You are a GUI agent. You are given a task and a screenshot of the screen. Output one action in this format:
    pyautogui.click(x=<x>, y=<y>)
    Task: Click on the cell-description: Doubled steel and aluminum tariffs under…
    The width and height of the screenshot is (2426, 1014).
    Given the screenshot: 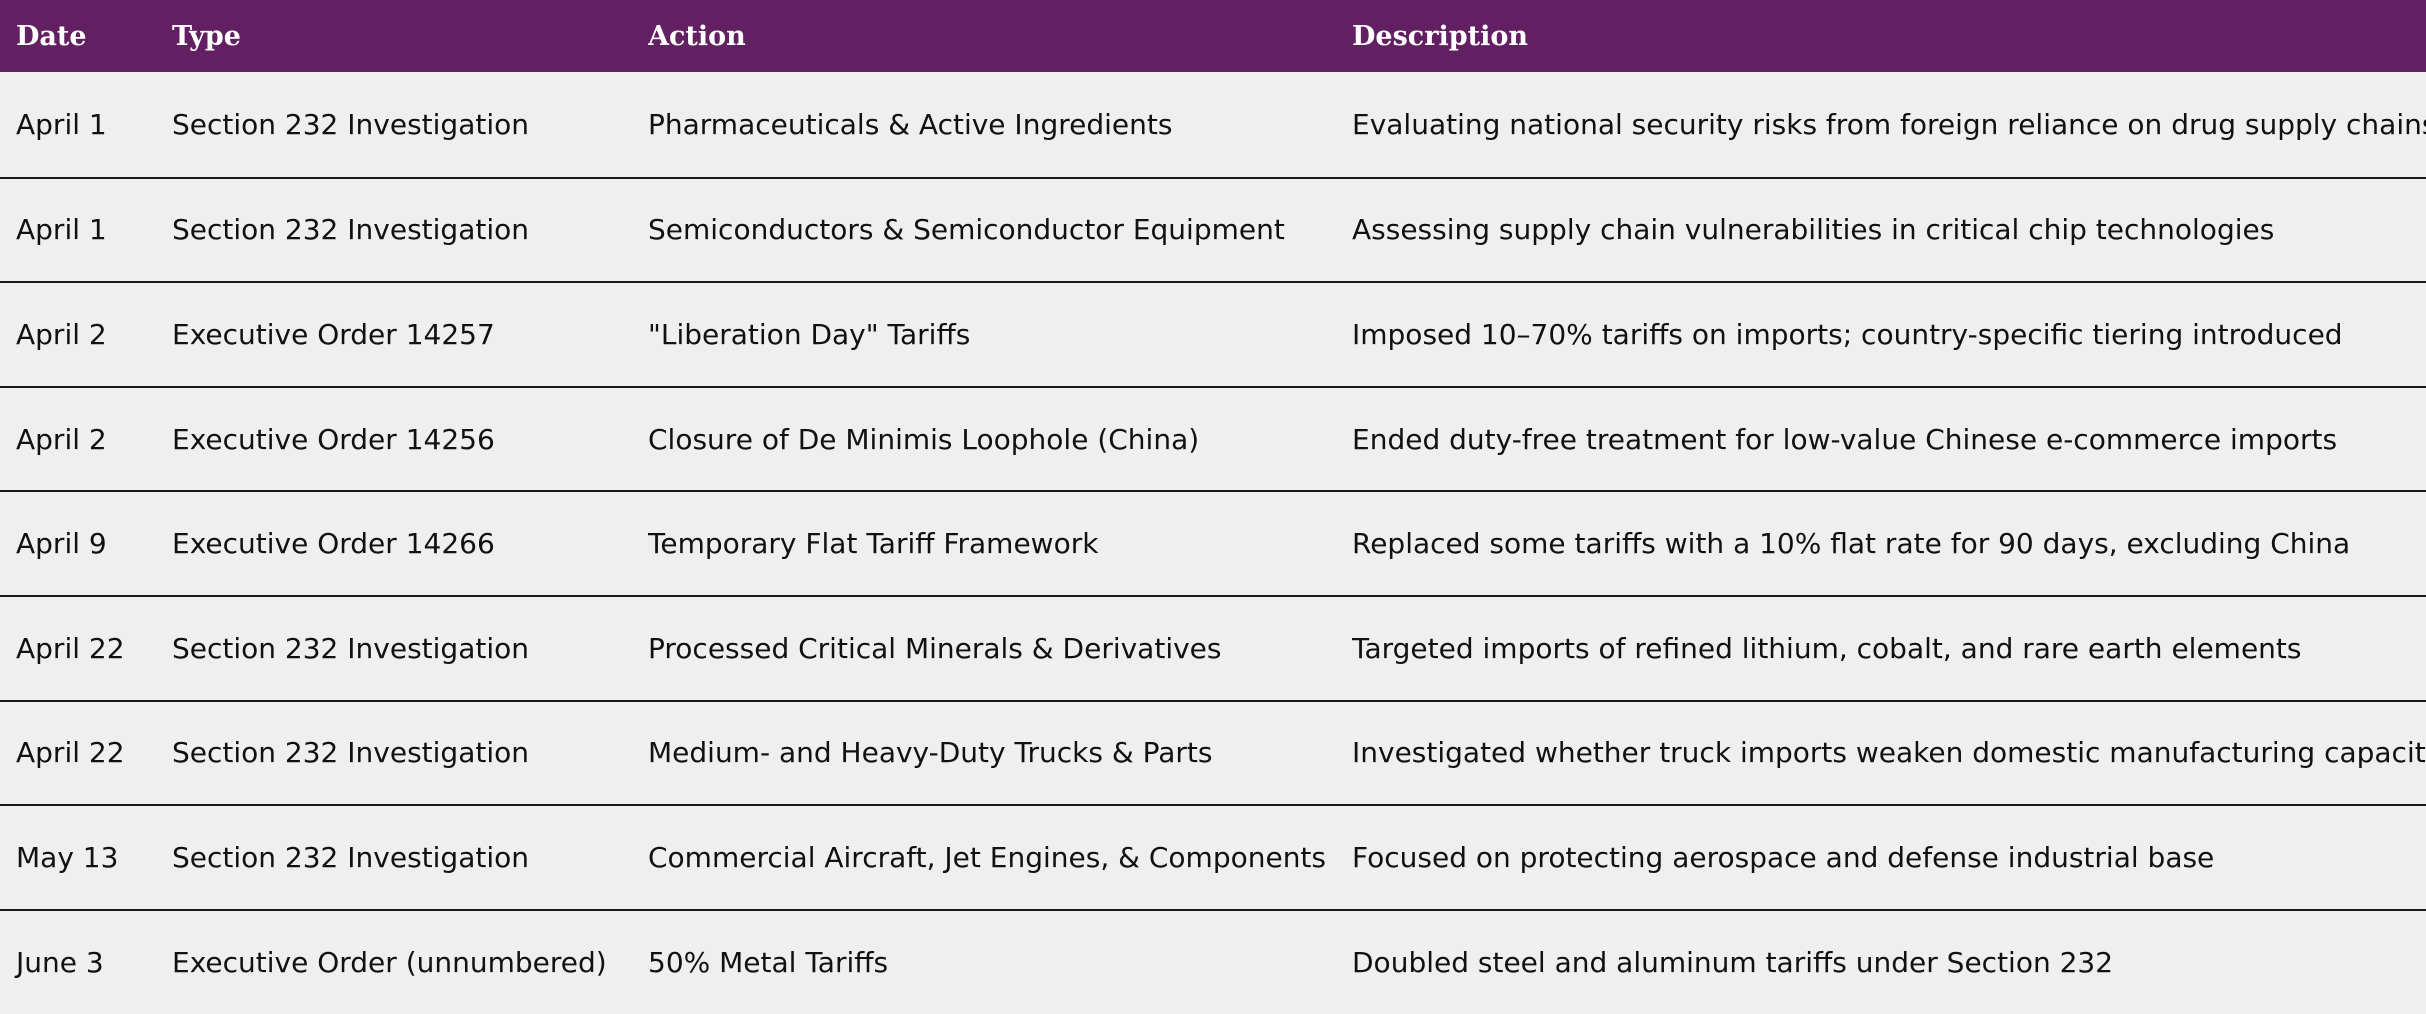 What is the action you would take?
    pyautogui.click(x=1733, y=962)
    